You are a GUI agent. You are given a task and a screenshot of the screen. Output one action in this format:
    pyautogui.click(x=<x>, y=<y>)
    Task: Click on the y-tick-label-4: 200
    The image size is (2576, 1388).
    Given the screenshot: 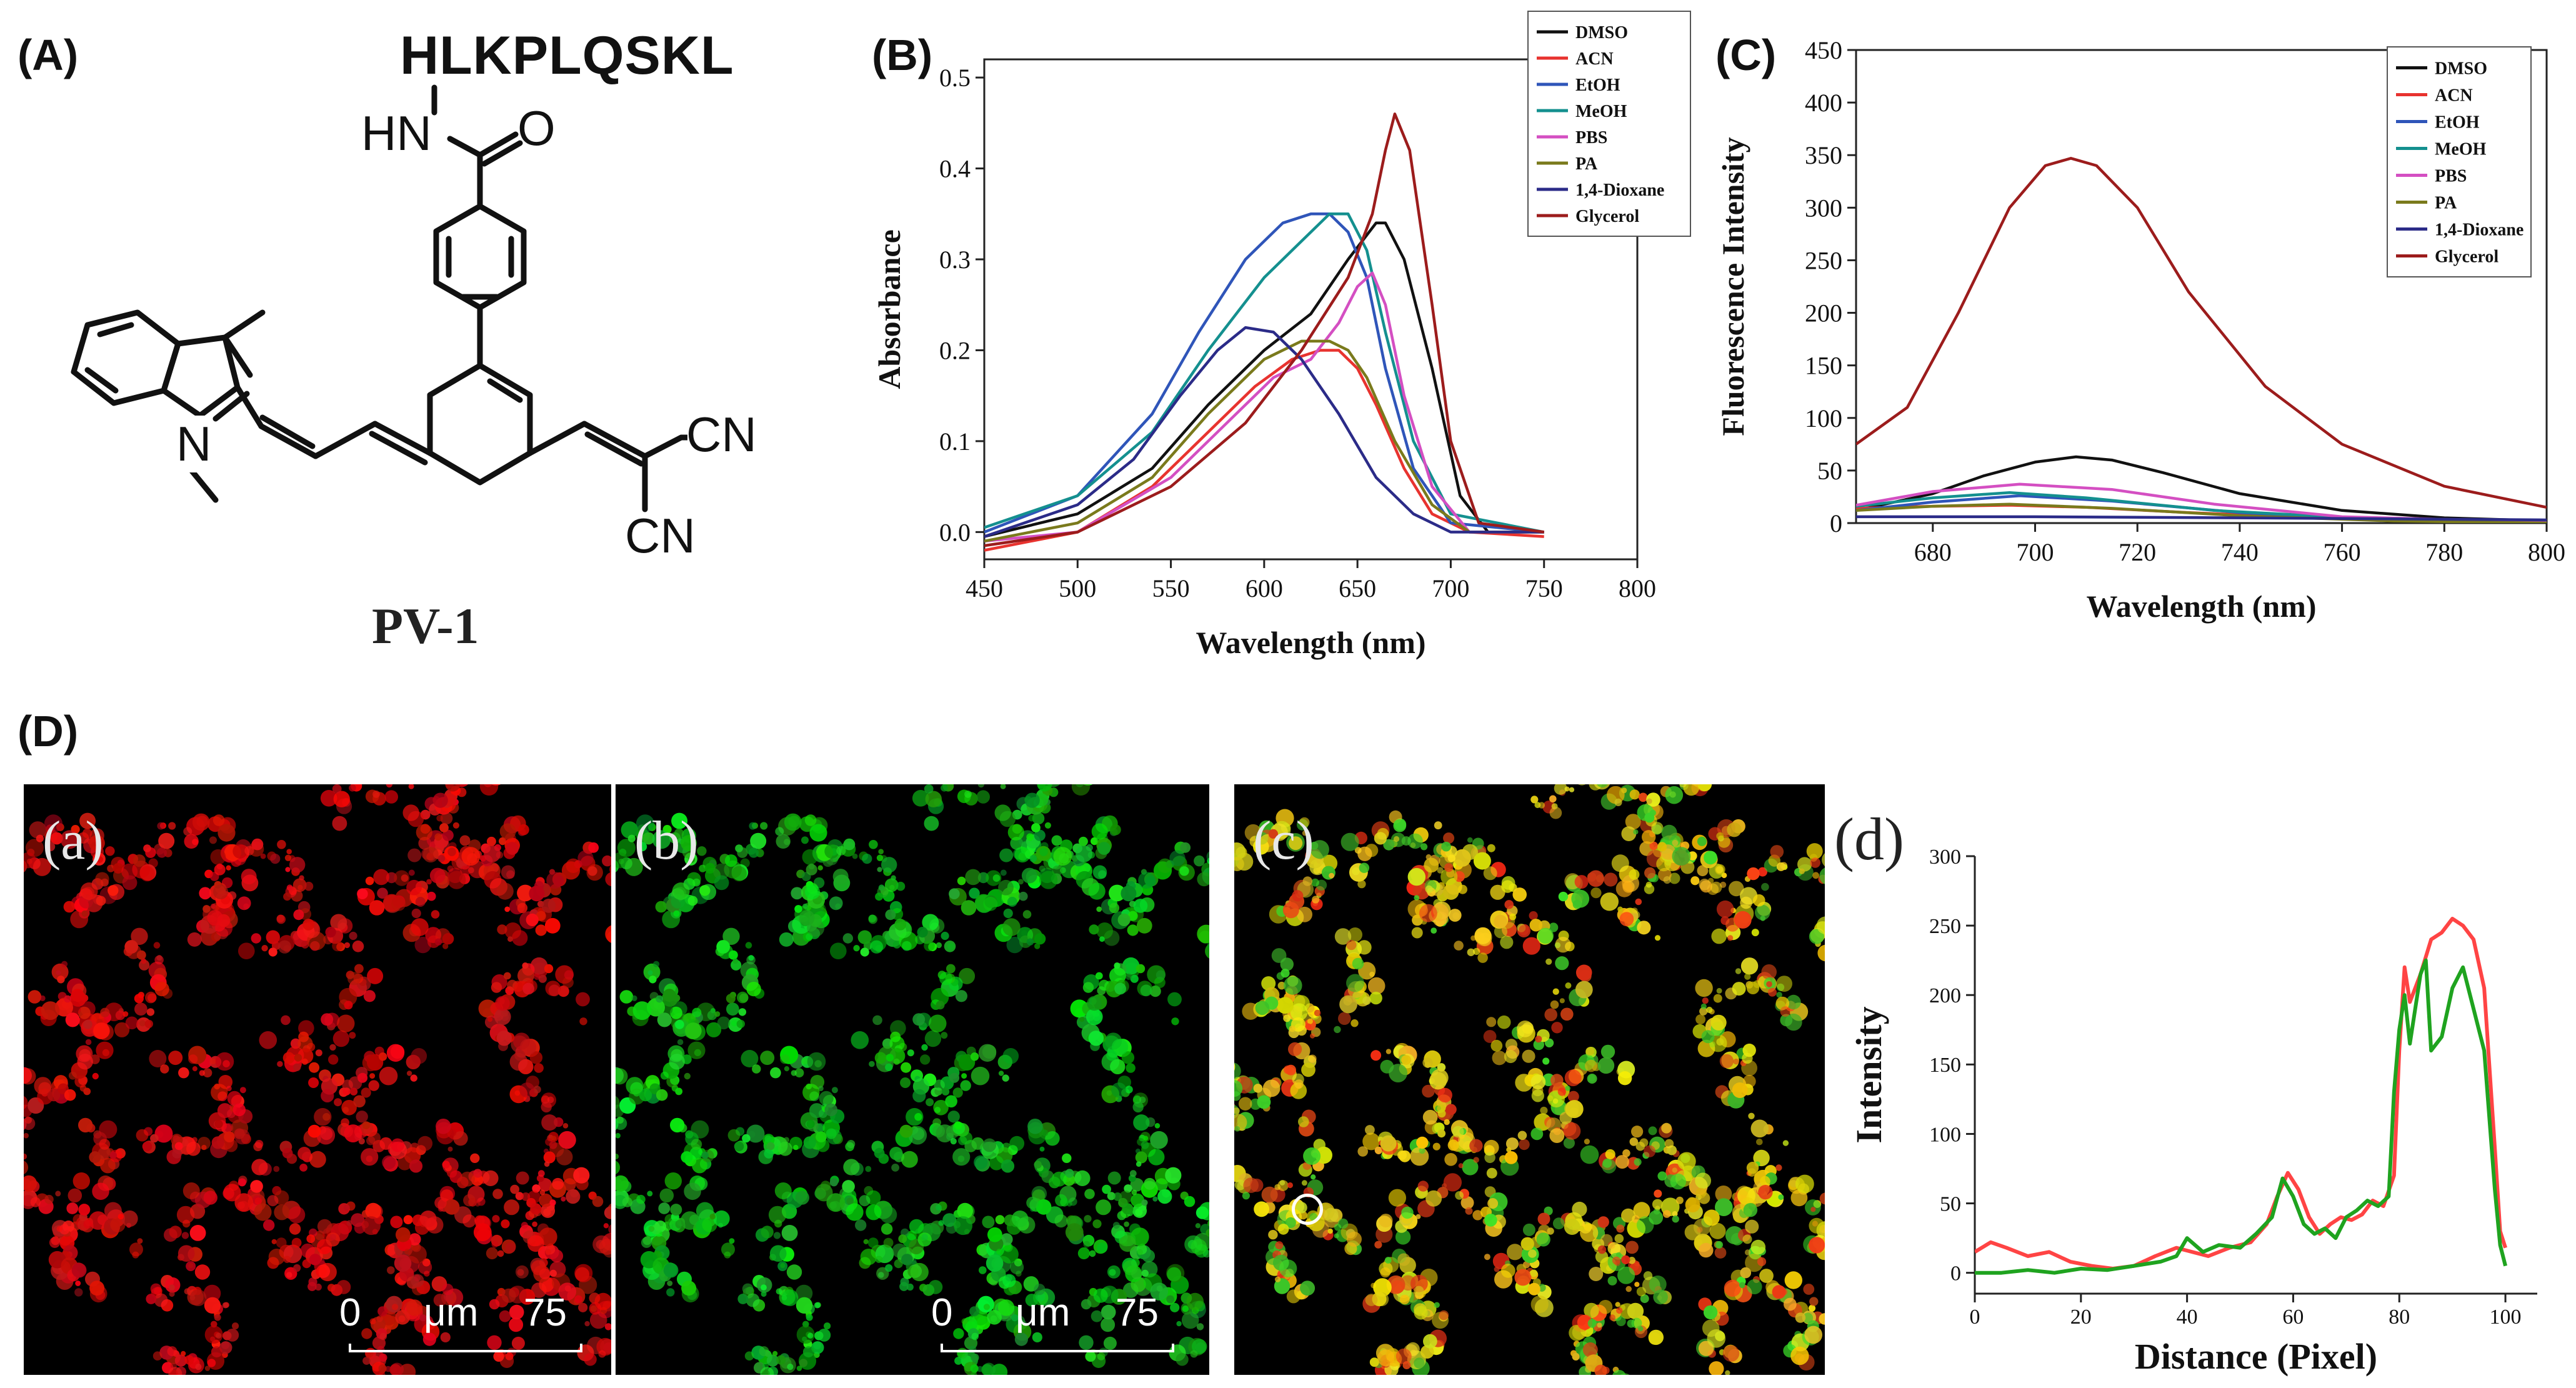 What is the action you would take?
    pyautogui.click(x=1945, y=995)
    